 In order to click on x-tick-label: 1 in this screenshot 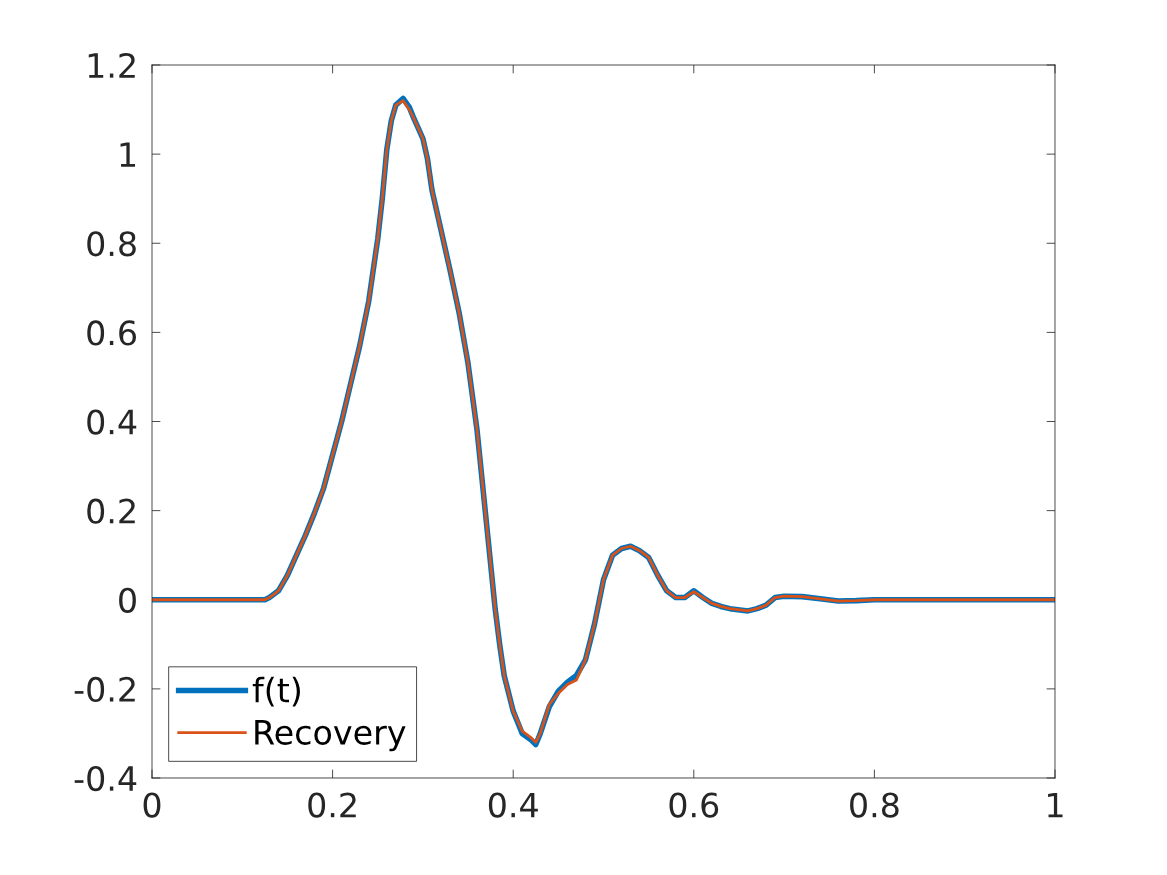, I will do `click(1055, 805)`.